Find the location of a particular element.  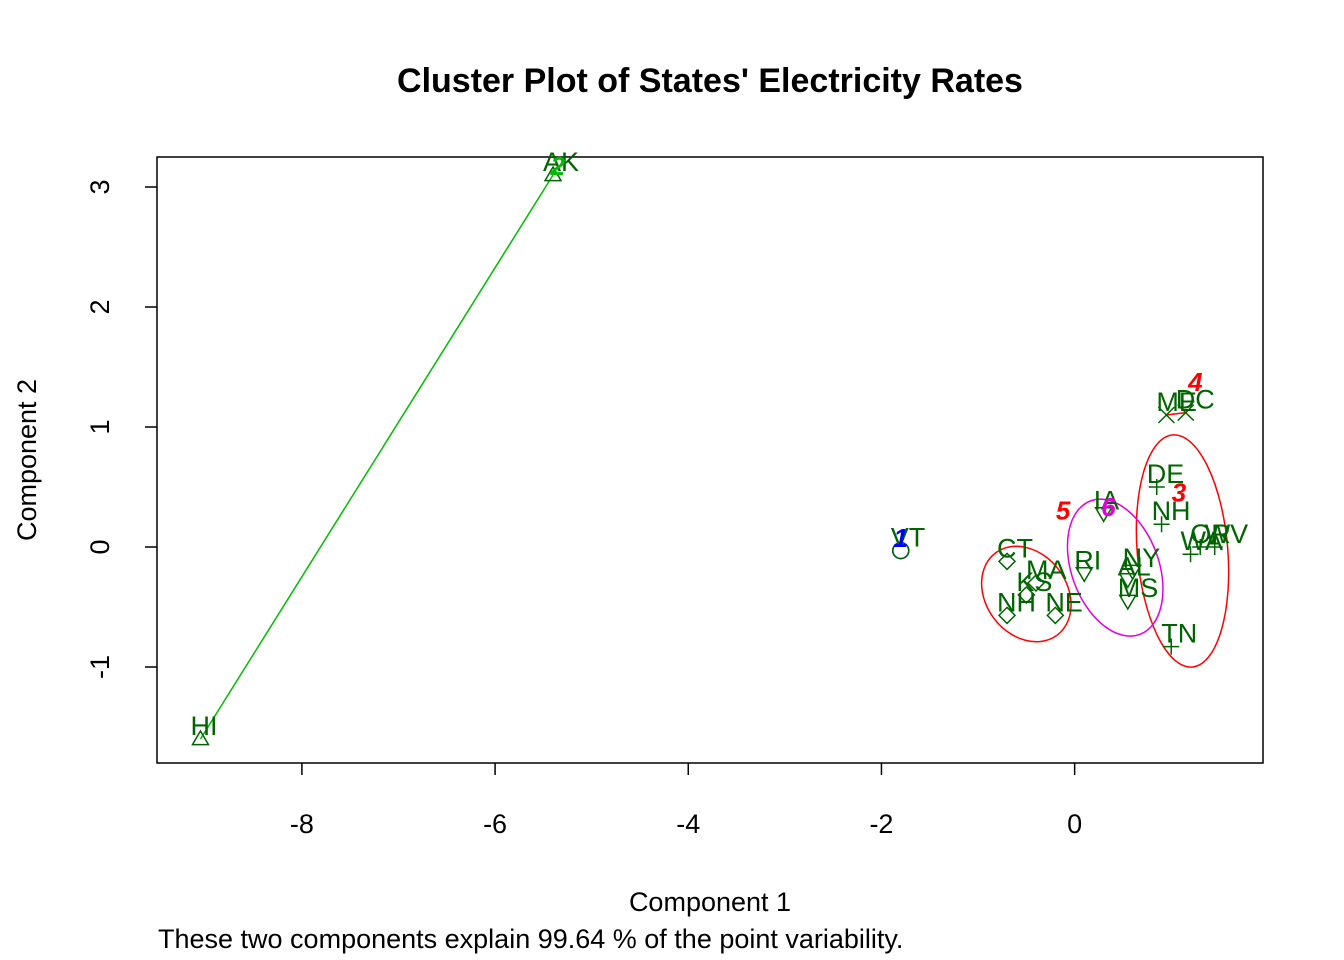

data-point-me: ME is located at coordinates (1176, 405).